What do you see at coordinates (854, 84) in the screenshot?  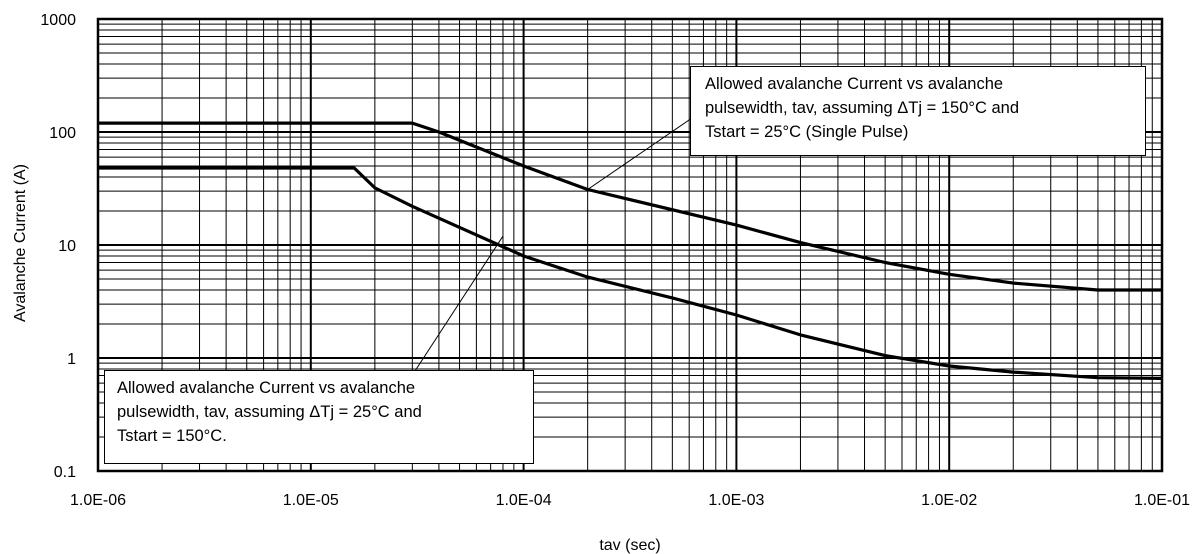 I see `annotation-text: Allowed avalanche Current vs avalanche` at bounding box center [854, 84].